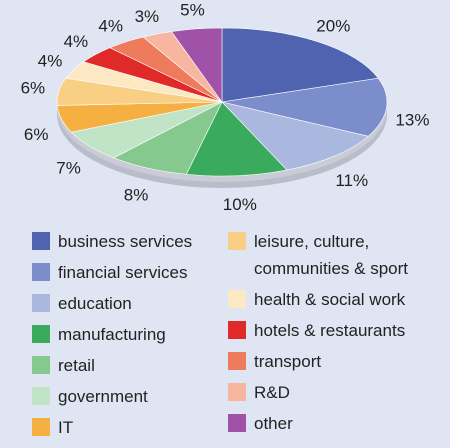 The height and width of the screenshot is (448, 450). What do you see at coordinates (330, 299) in the screenshot?
I see `legend-label: health & social work` at bounding box center [330, 299].